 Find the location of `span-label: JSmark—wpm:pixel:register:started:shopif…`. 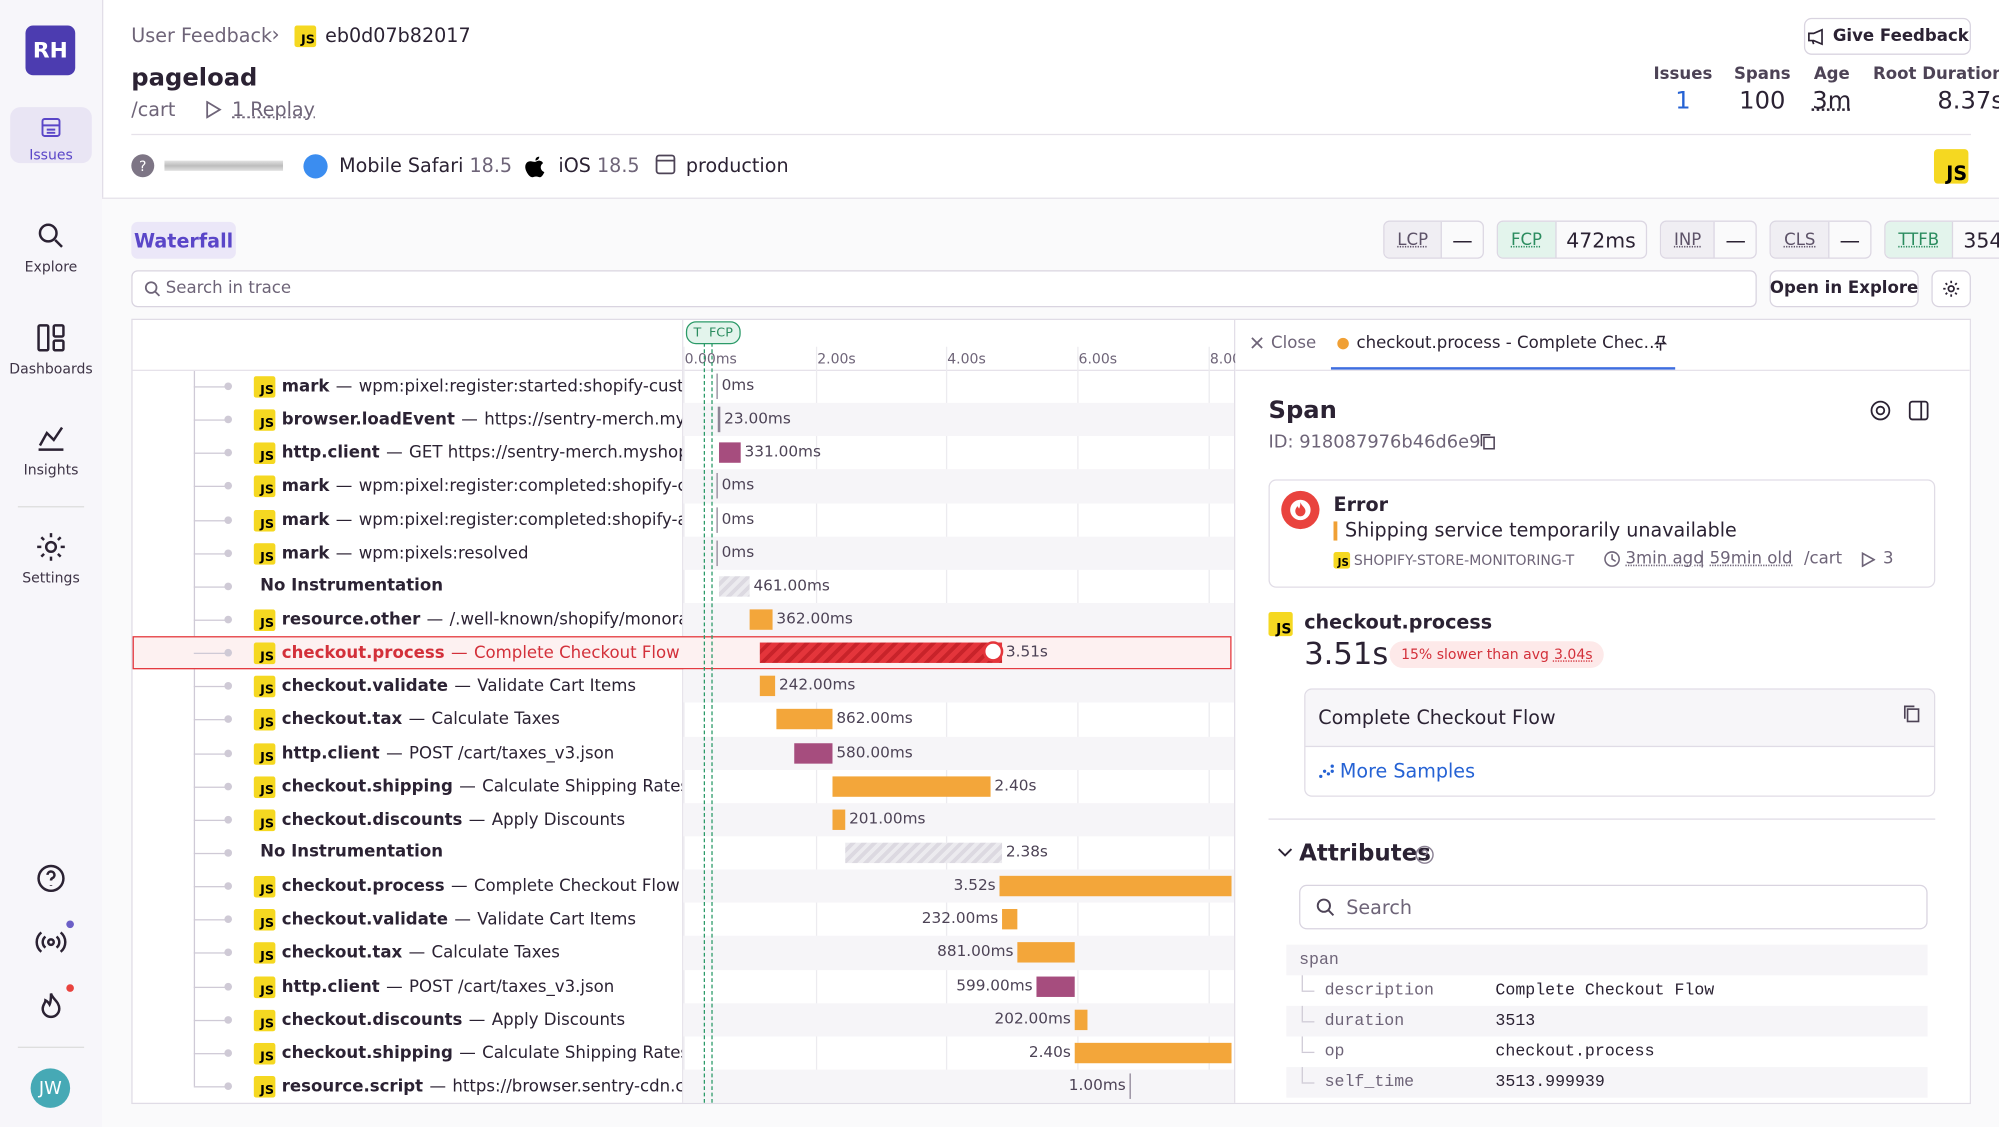

span-label: JSmark—wpm:pixel:register:started:shopif… is located at coordinates (468, 387).